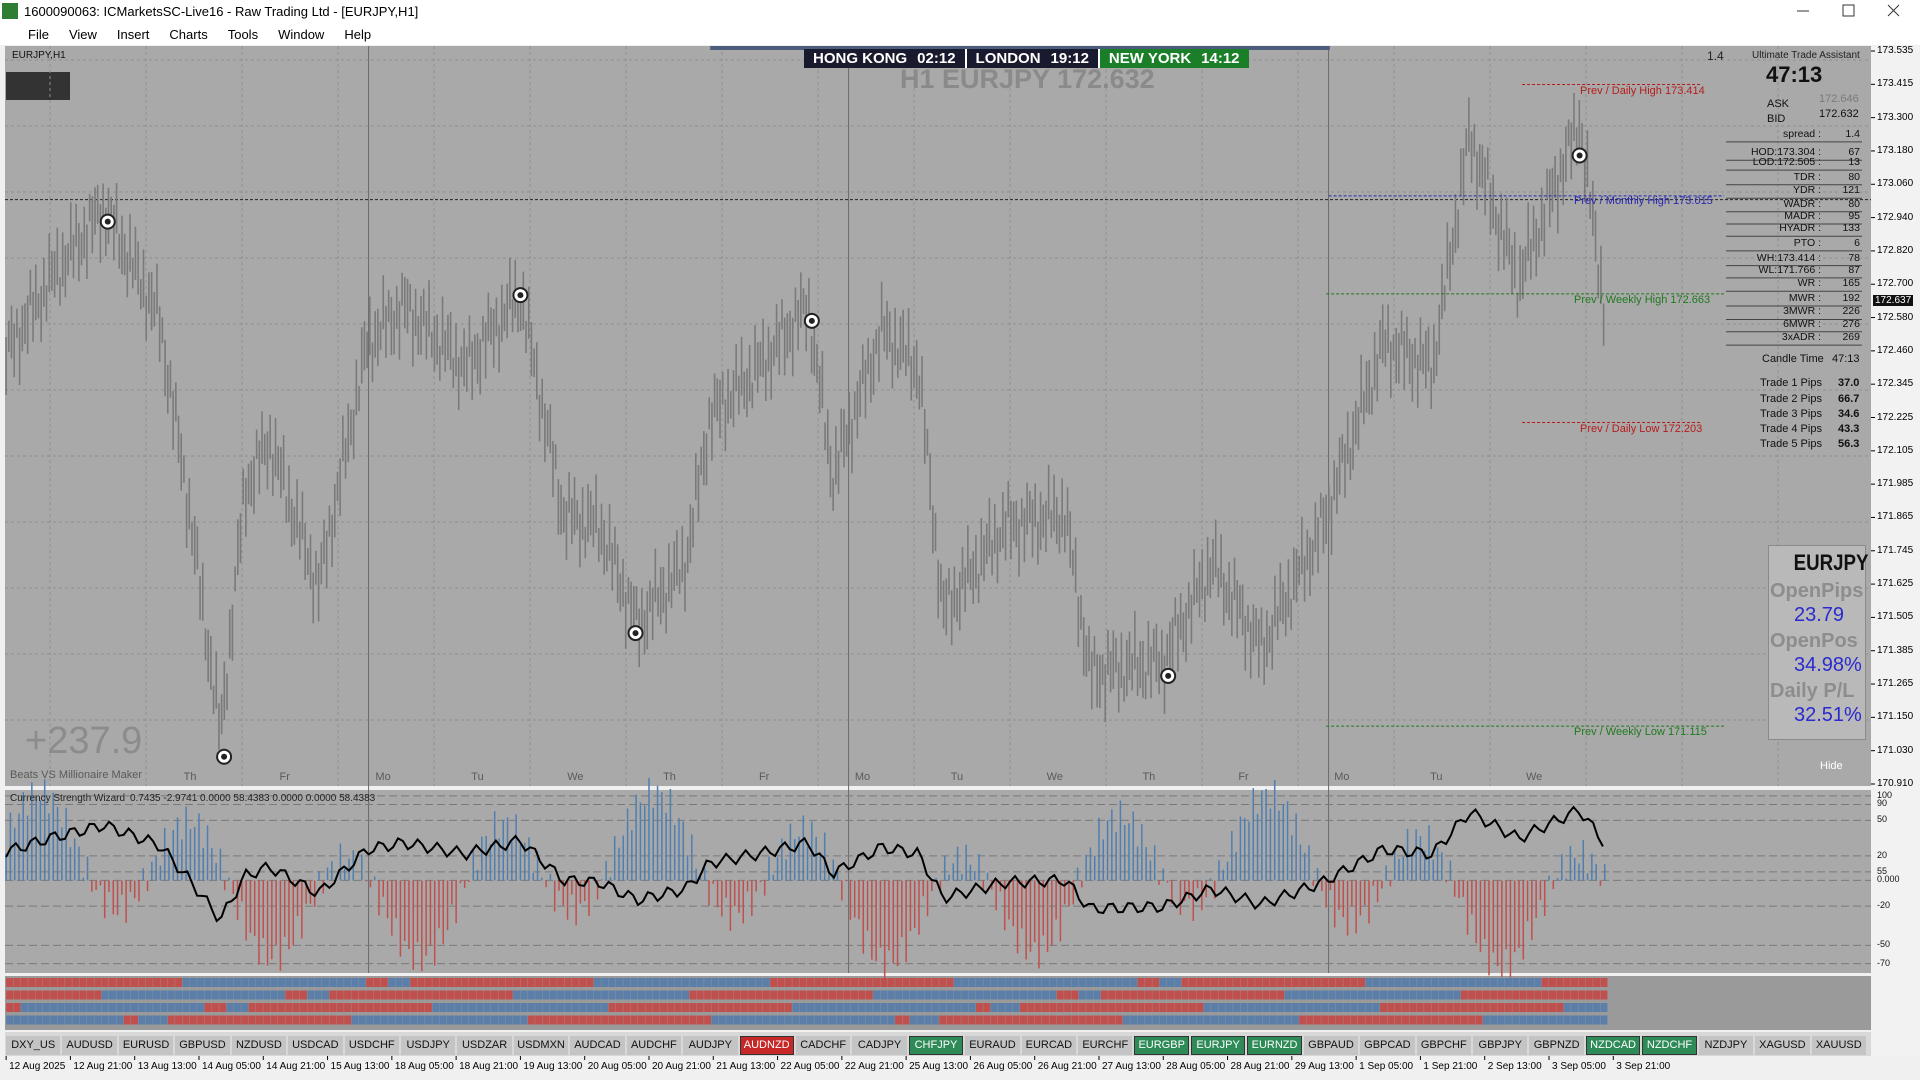  What do you see at coordinates (358, 34) in the screenshot?
I see `menu-item: Help` at bounding box center [358, 34].